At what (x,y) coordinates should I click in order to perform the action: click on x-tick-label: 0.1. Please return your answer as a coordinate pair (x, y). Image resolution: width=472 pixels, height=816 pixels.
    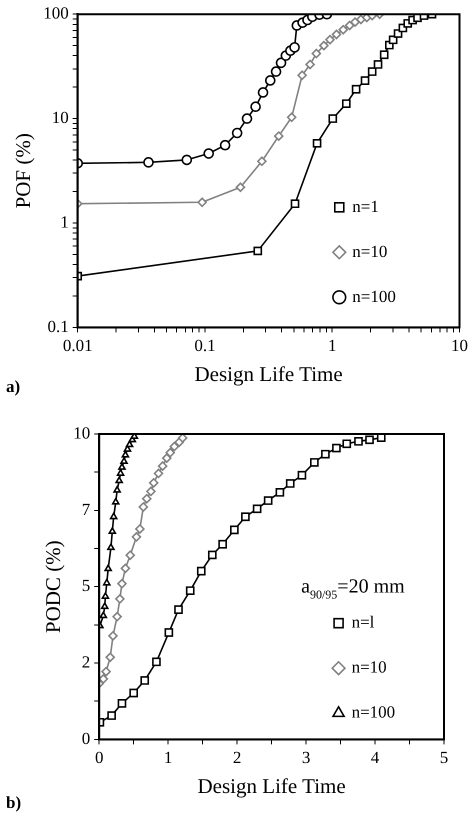
    Looking at the image, I should click on (205, 346).